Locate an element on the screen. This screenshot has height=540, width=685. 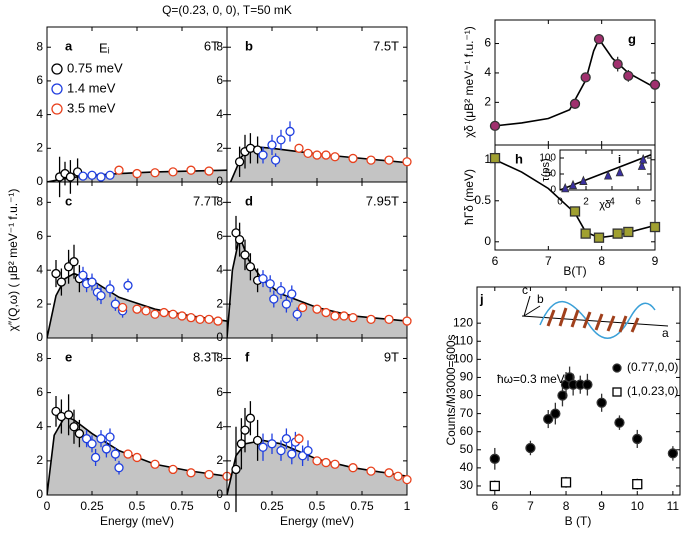
y-tick-label: 120 is located at coordinates (463, 322).